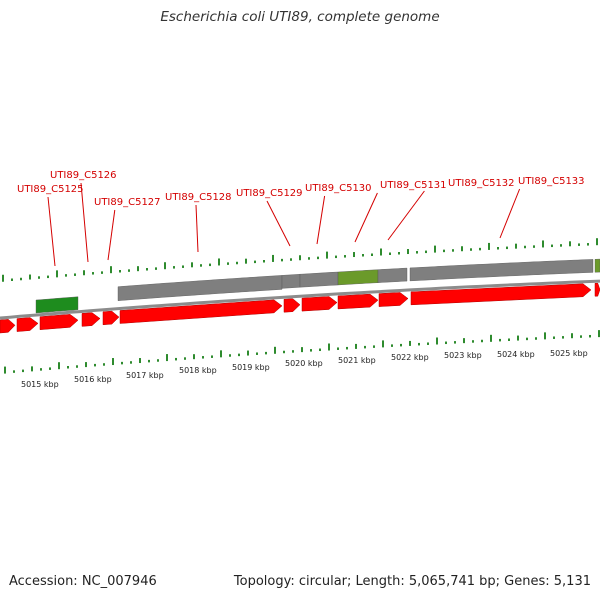 The height and width of the screenshot is (604, 600). I want to click on feature-track, so click(317, 286).